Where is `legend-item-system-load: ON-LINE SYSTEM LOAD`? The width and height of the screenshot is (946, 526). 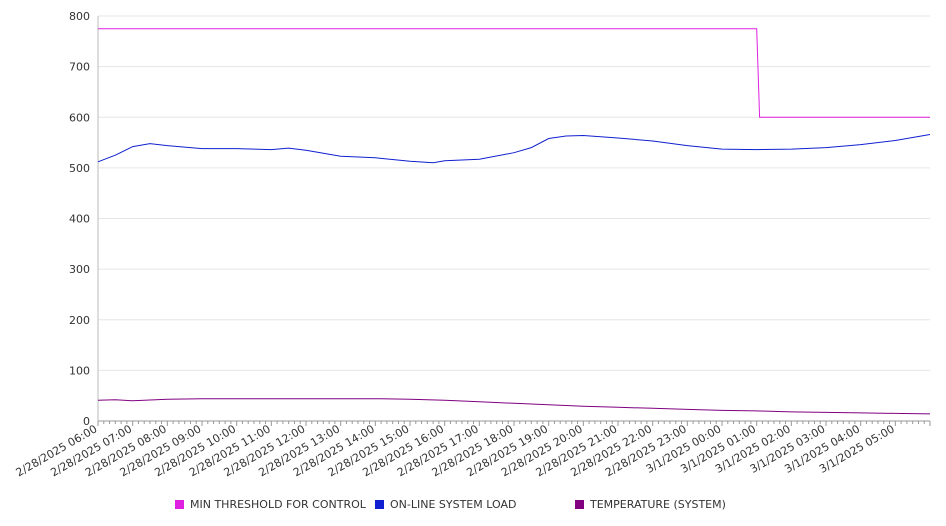
legend-item-system-load: ON-LINE SYSTEM LOAD is located at coordinates (445, 504).